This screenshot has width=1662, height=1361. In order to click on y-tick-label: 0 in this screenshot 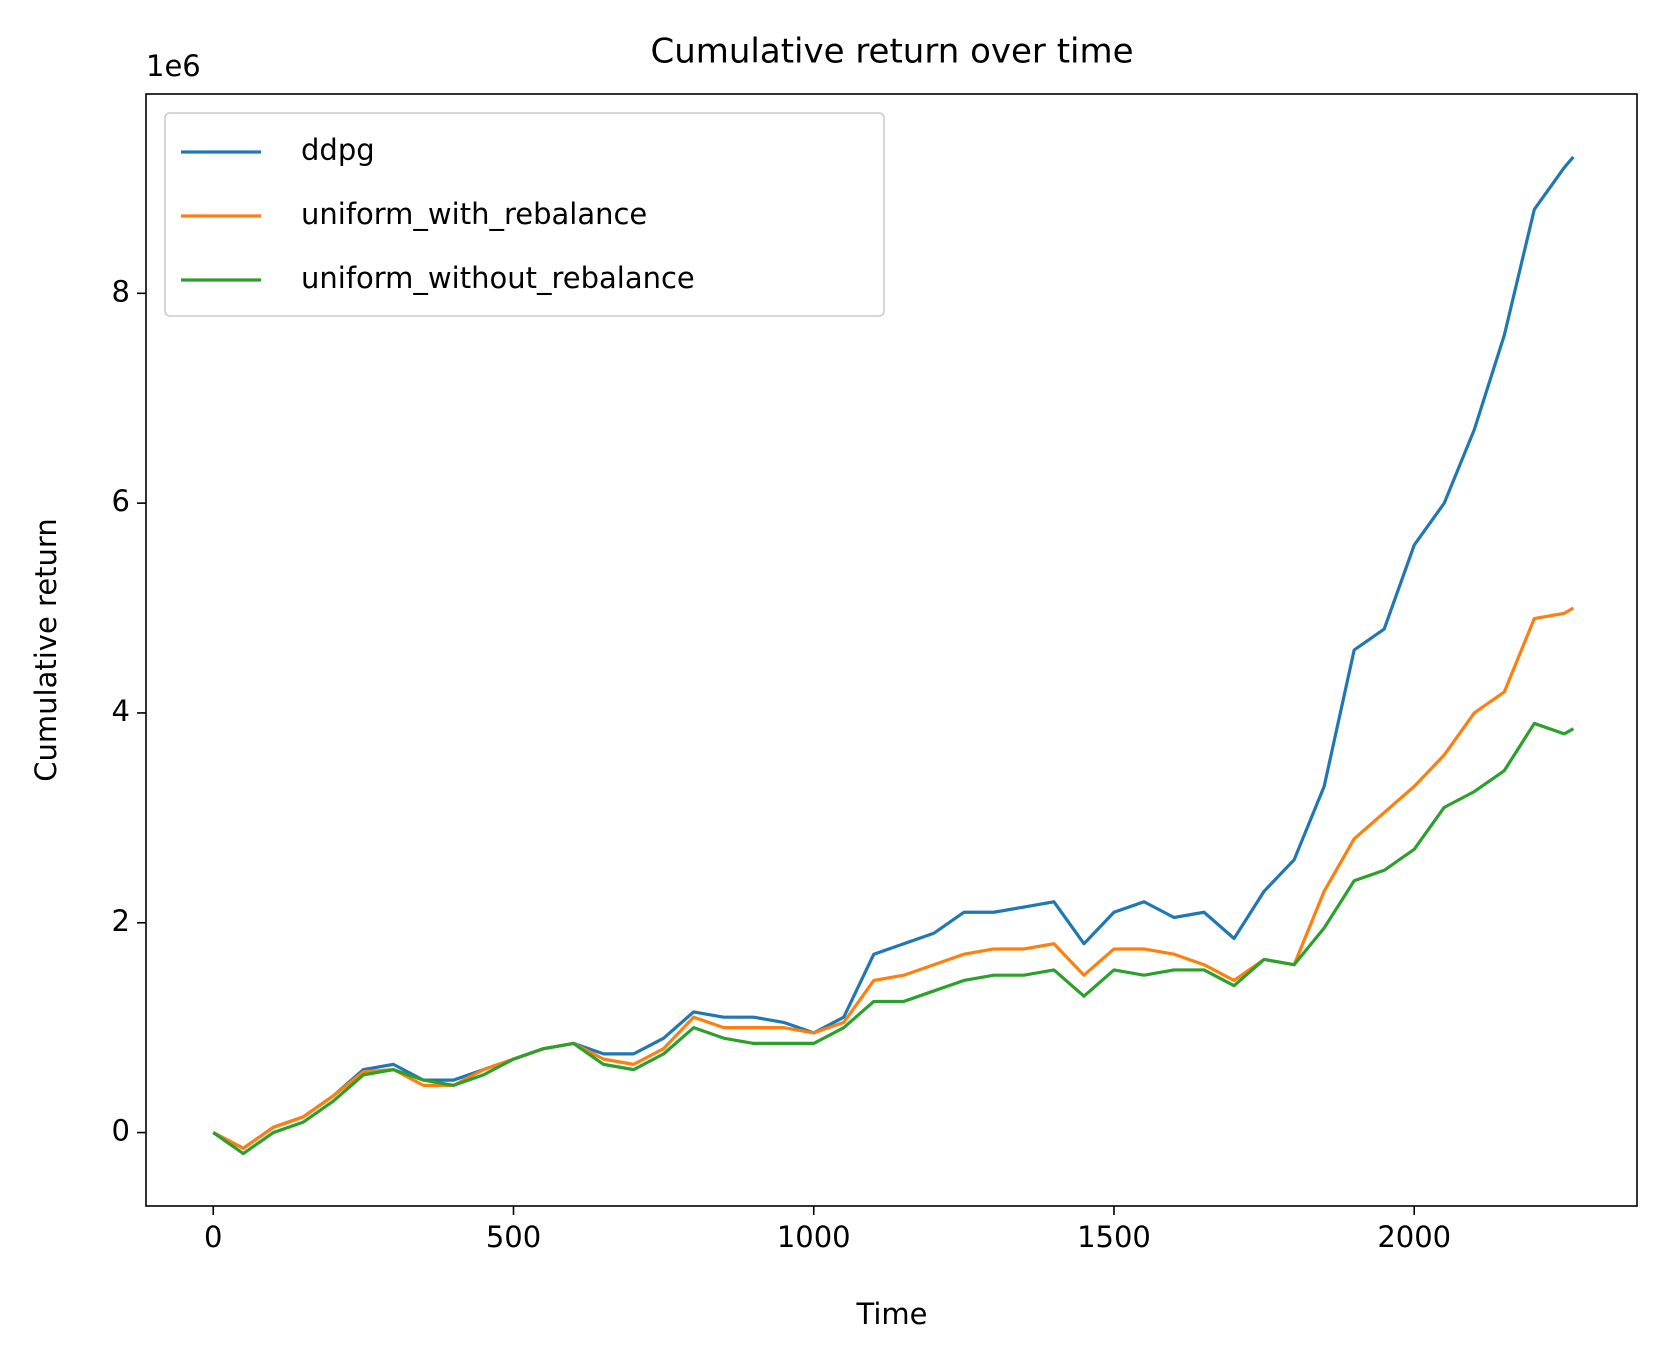, I will do `click(121, 1131)`.